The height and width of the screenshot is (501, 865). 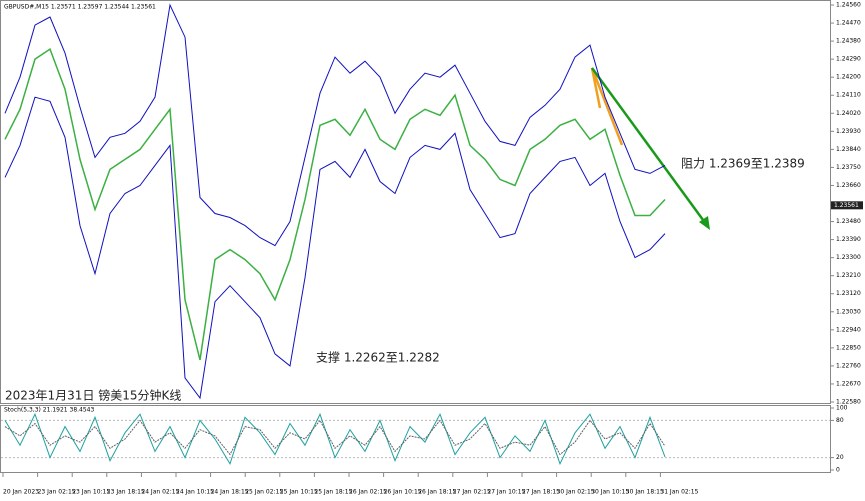 I want to click on y-tick-label: 0, so click(x=838, y=470).